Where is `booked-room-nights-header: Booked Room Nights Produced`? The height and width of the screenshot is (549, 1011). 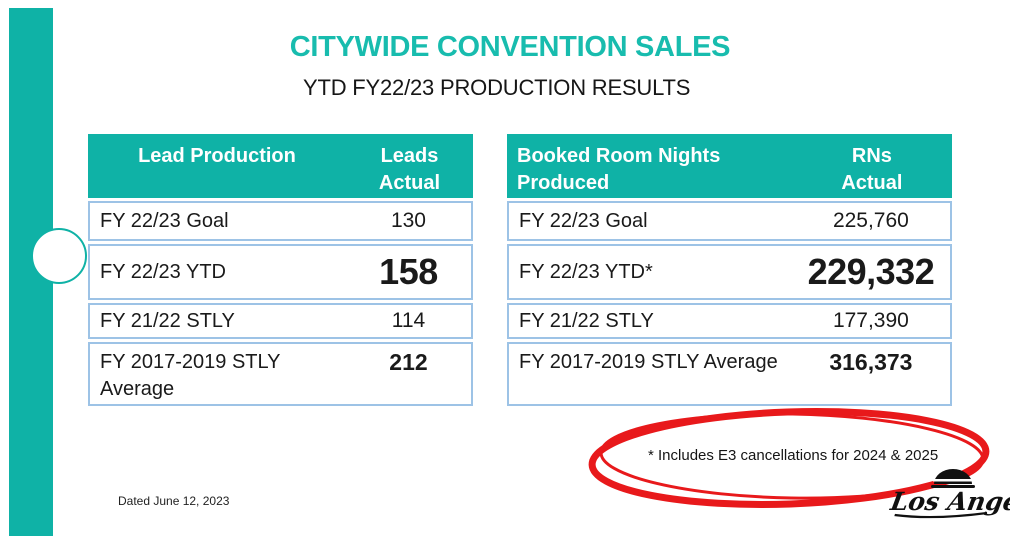 booked-room-nights-header: Booked Room Nights Produced is located at coordinates (649, 166).